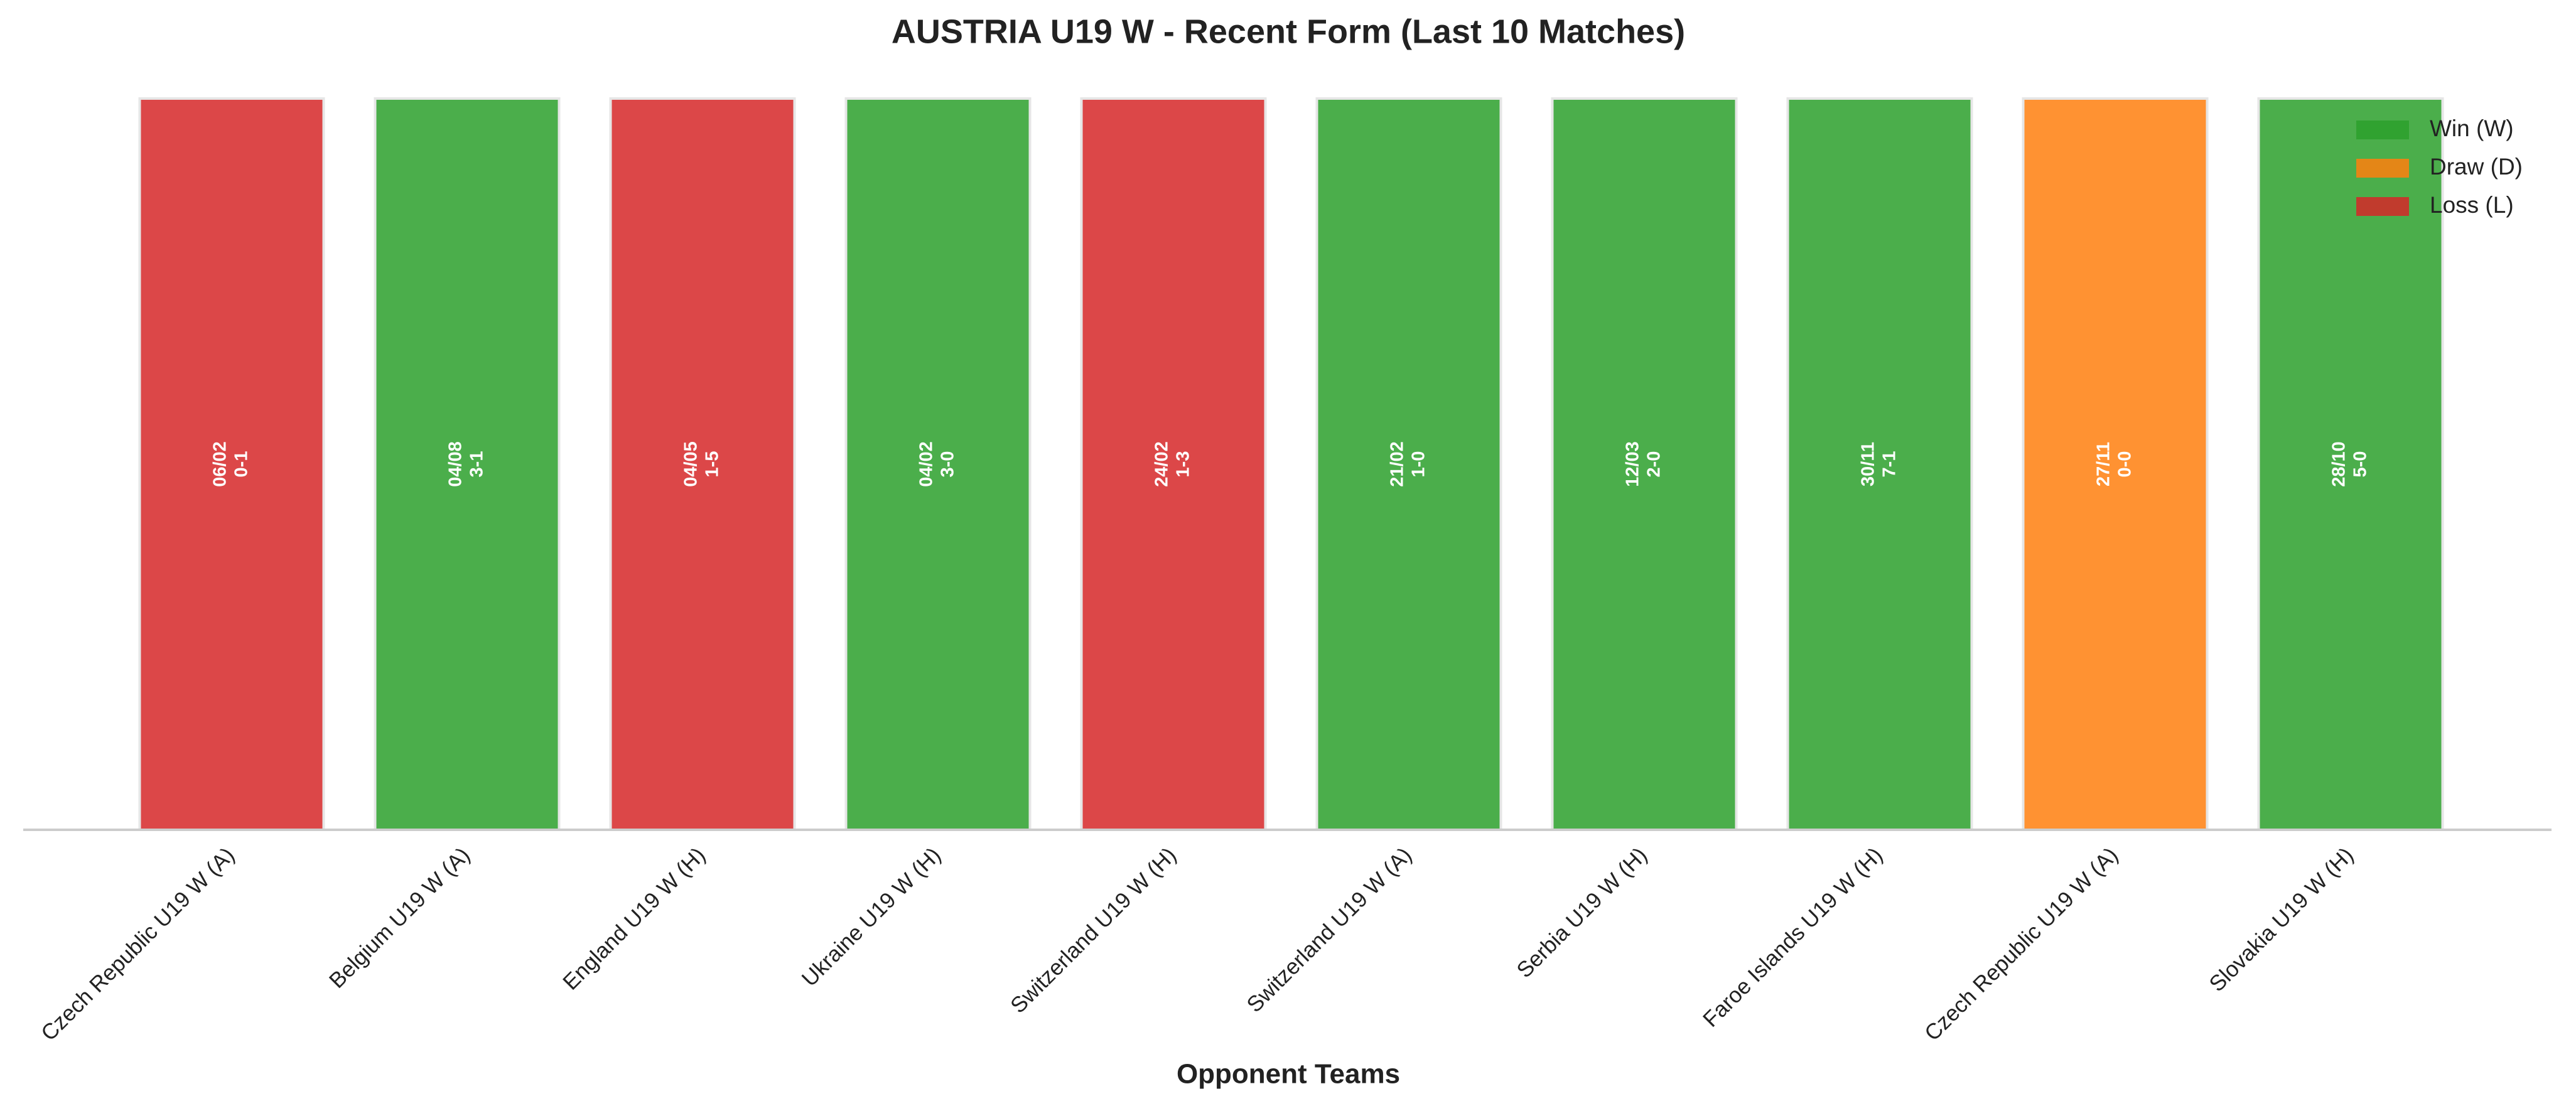 This screenshot has height=1111, width=2576. I want to click on x-tick-label: England U19 W (H), so click(634, 919).